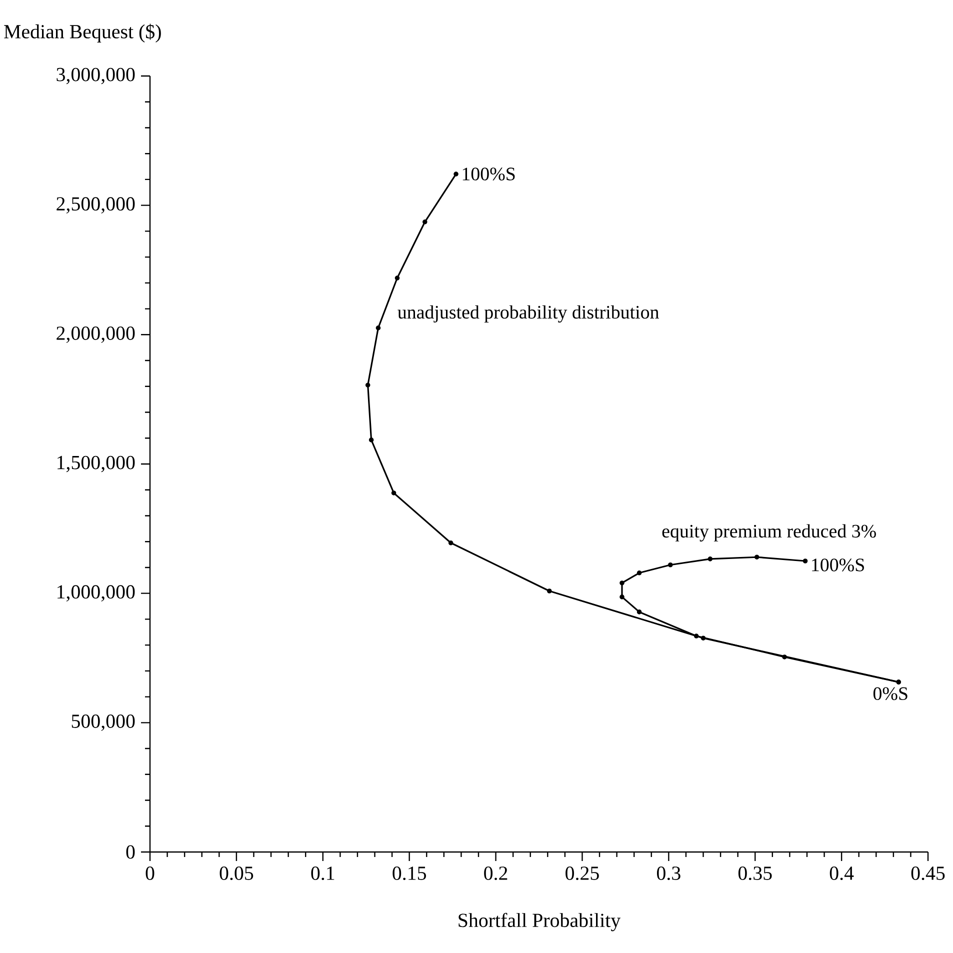  I want to click on y-tick-label: 3,000,000, so click(95, 76).